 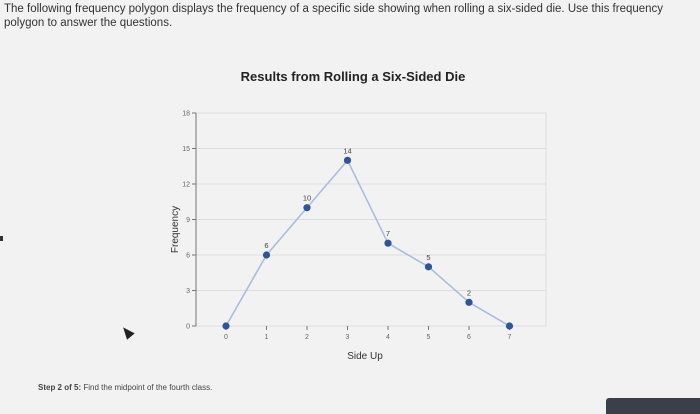 I want to click on x-tick-label: 0, so click(x=226, y=337).